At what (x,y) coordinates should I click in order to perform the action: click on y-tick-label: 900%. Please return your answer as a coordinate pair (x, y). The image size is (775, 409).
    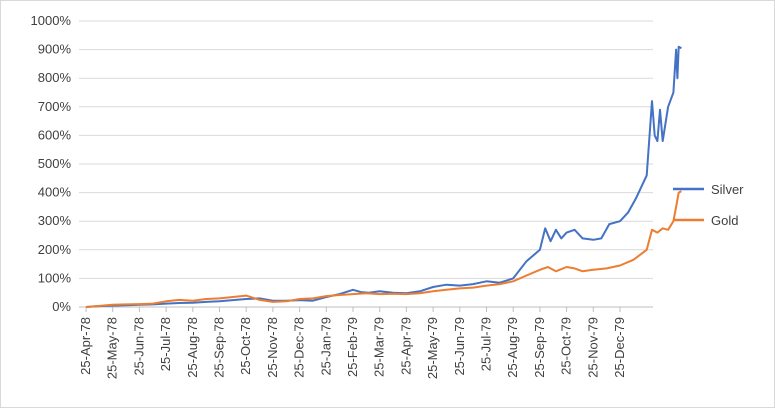
    Looking at the image, I should click on (55, 49).